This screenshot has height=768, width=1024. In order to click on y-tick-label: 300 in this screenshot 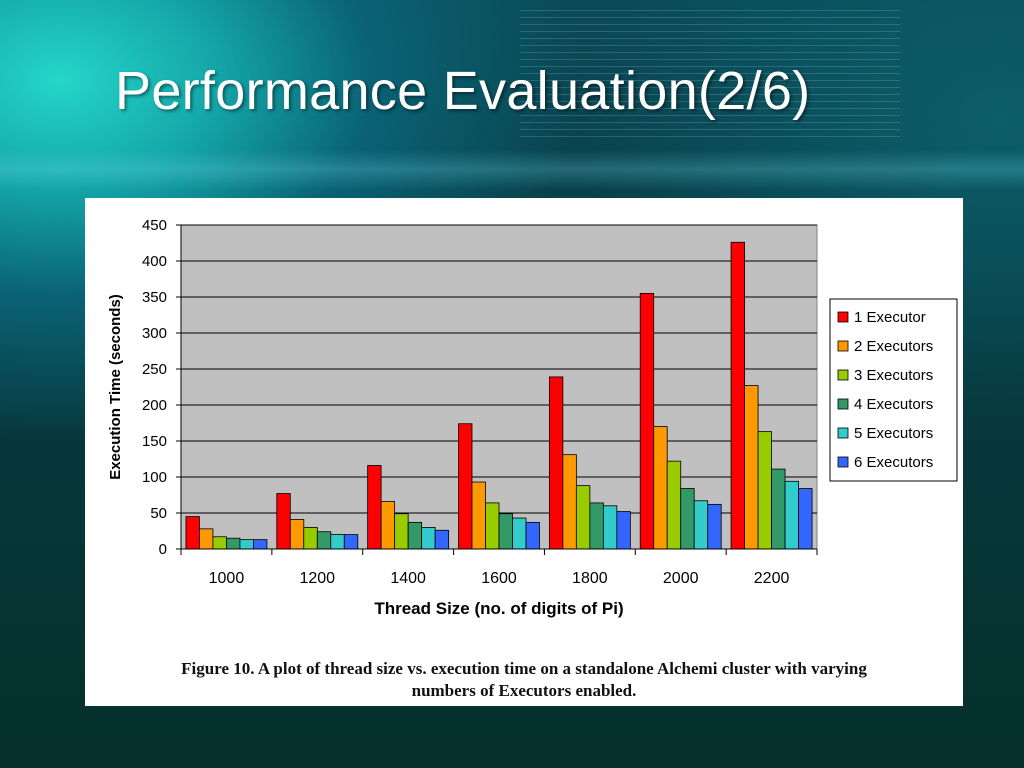, I will do `click(154, 333)`.